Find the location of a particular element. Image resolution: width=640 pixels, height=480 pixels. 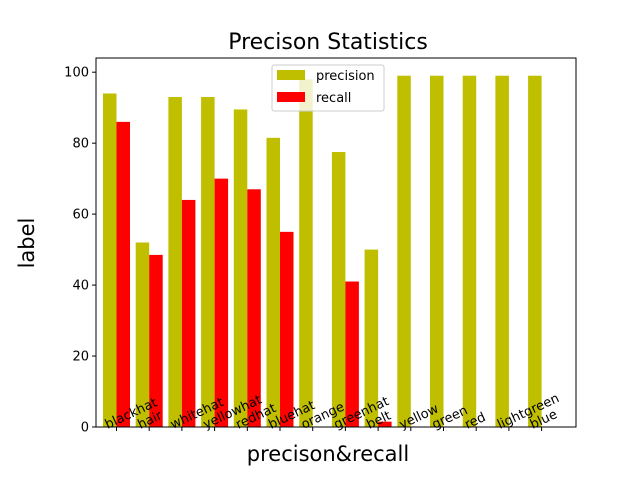

y-tick-label: 0 is located at coordinates (85, 428).